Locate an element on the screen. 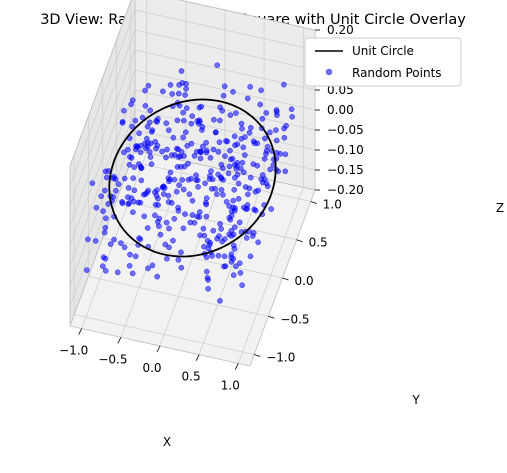 The image size is (507, 473). legend-label-points: Random Points is located at coordinates (397, 73).